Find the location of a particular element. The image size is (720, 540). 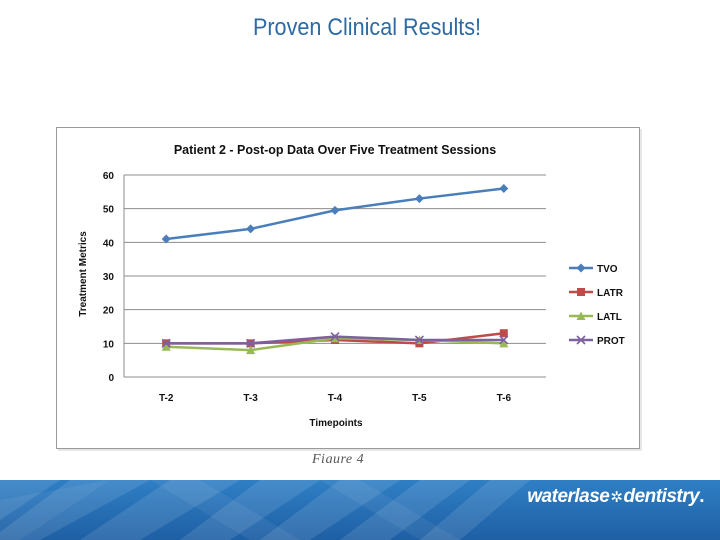

footer-stripes-decoration is located at coordinates (265, 510).